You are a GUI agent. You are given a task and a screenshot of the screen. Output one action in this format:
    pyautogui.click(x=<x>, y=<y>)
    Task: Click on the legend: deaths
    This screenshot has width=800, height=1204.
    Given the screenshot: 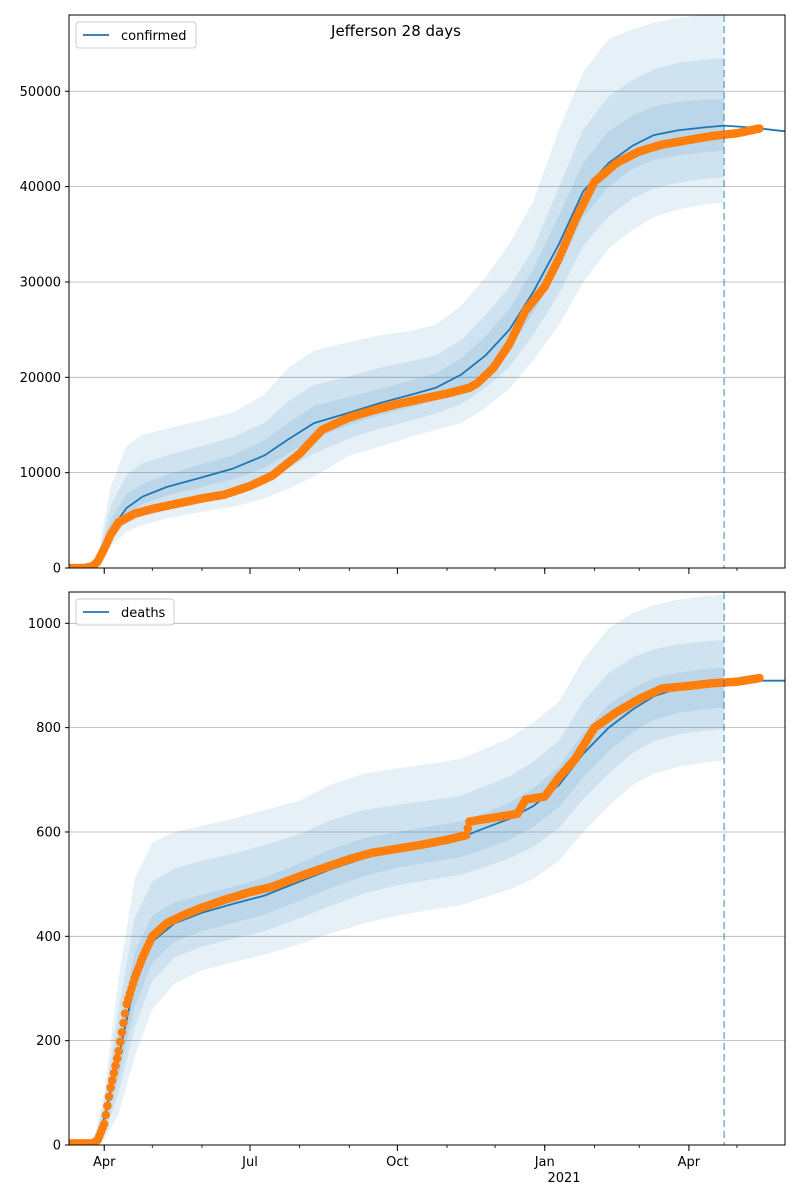 What is the action you would take?
    pyautogui.click(x=125, y=612)
    